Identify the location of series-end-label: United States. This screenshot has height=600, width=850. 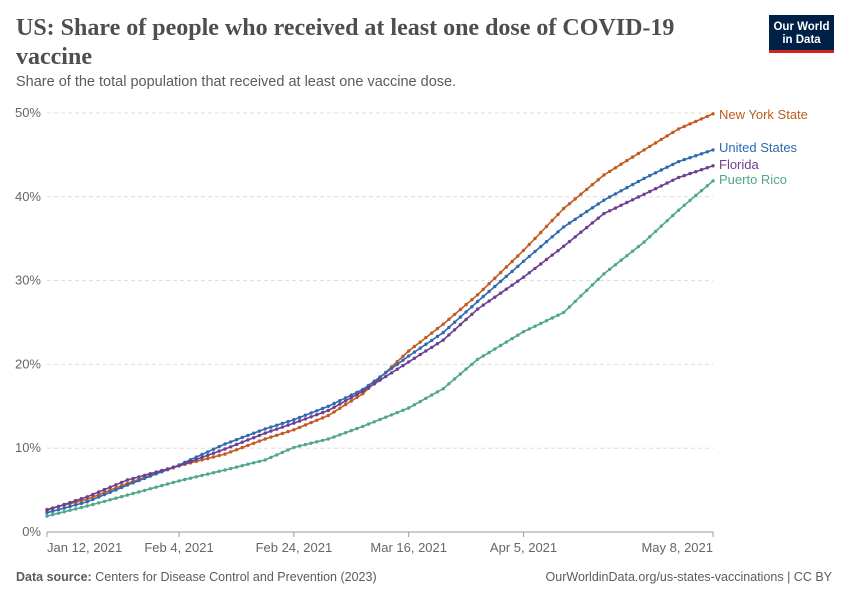
(758, 147).